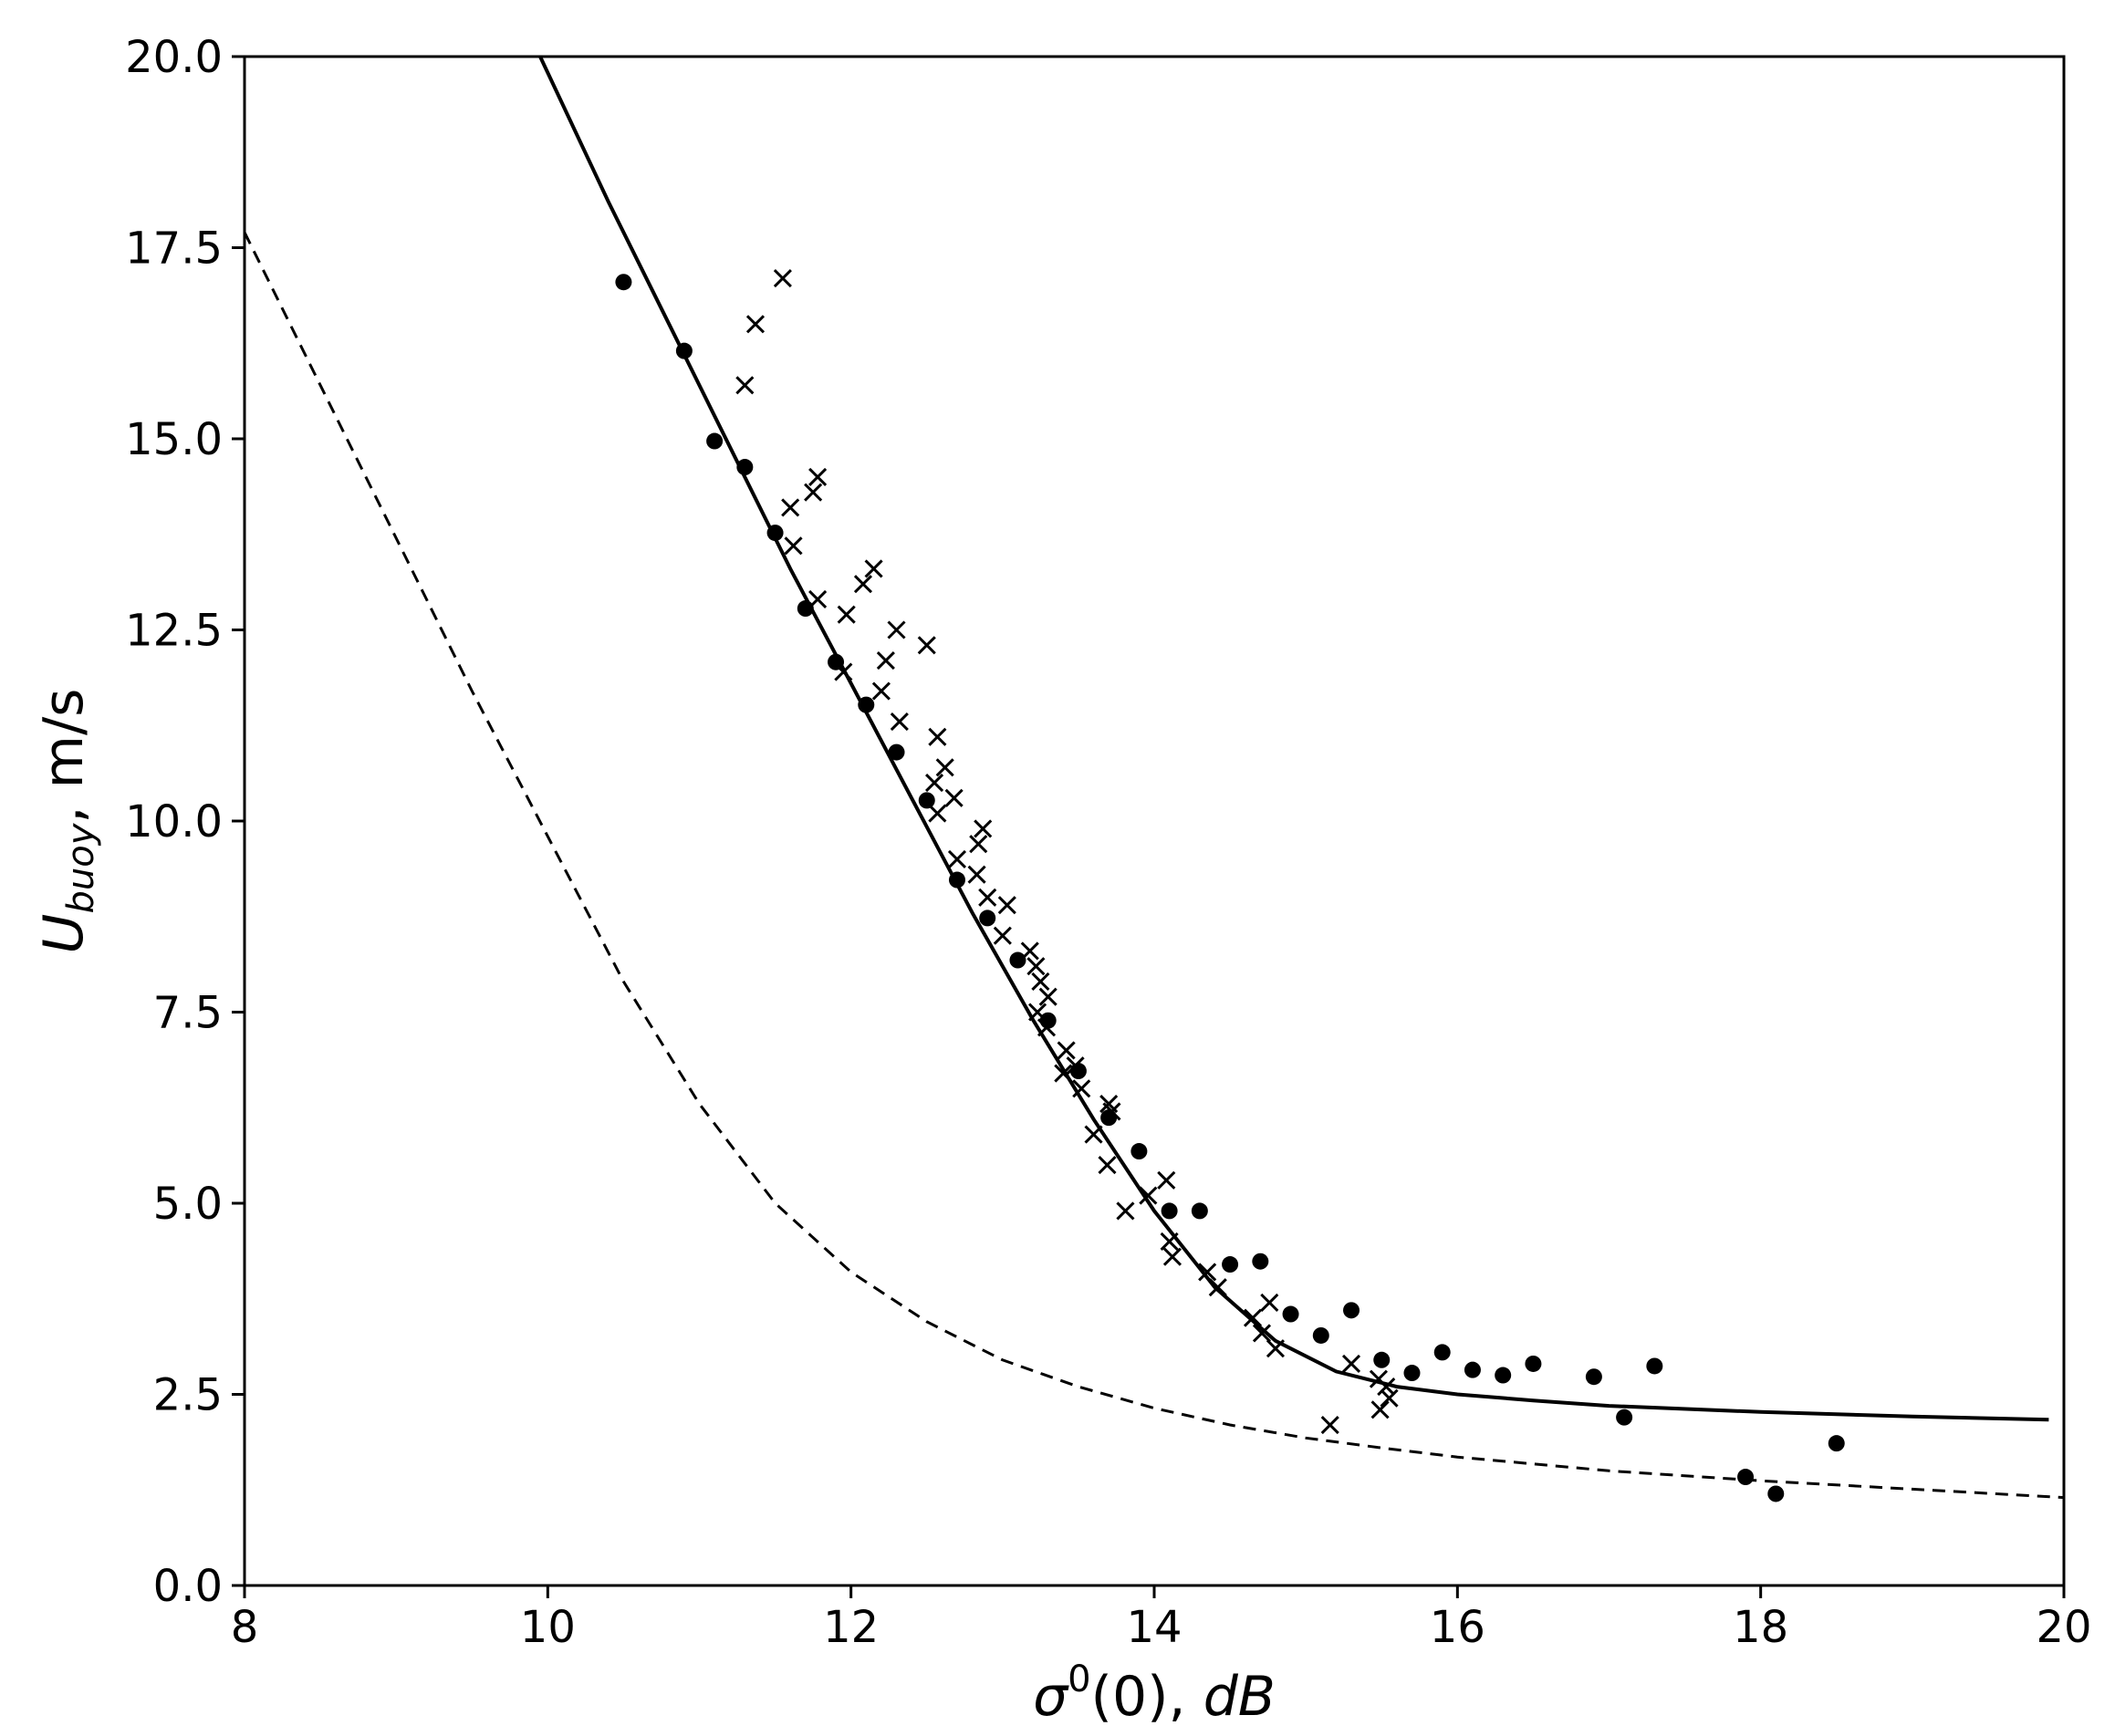 The height and width of the screenshot is (1736, 2115). I want to click on y-tick-label: 15.0, so click(174, 439).